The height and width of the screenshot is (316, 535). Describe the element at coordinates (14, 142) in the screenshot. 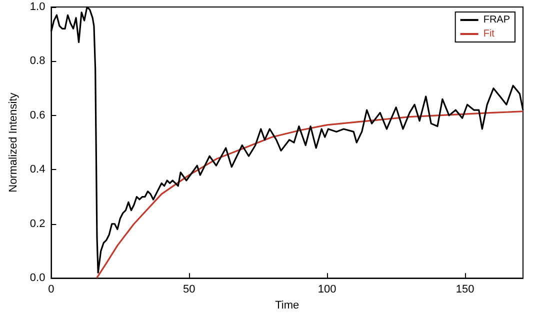

I see `y-axis-title: Normalized Intensity` at that location.